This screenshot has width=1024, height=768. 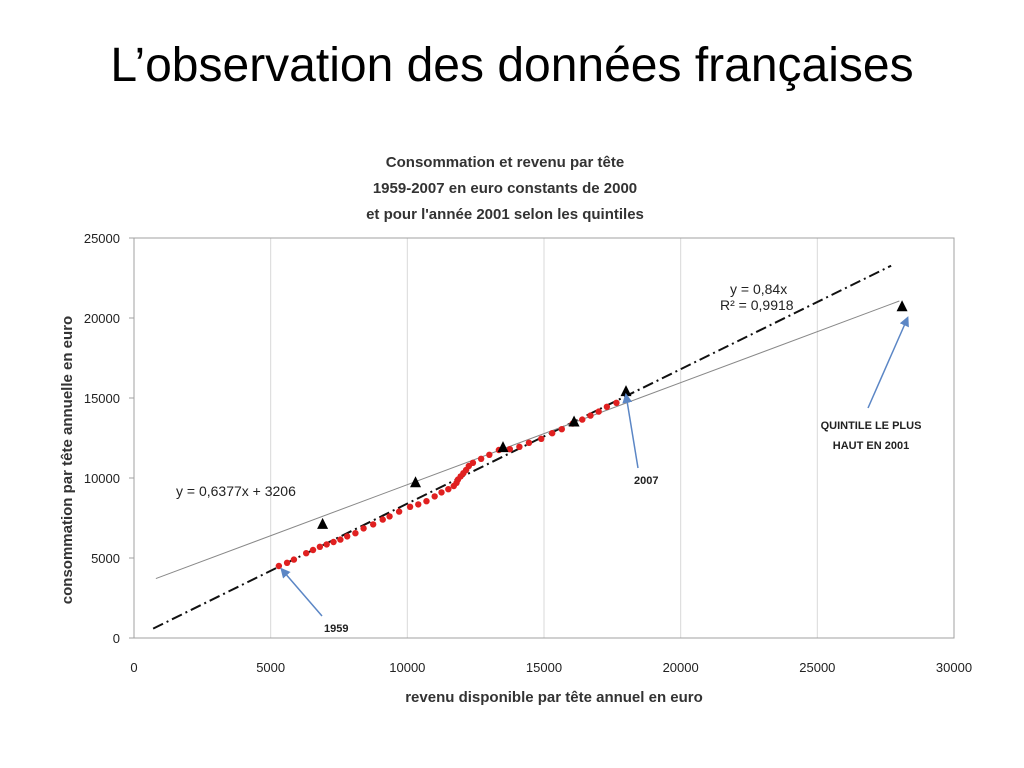 What do you see at coordinates (646, 481) in the screenshot?
I see `annotation-label: 2007` at bounding box center [646, 481].